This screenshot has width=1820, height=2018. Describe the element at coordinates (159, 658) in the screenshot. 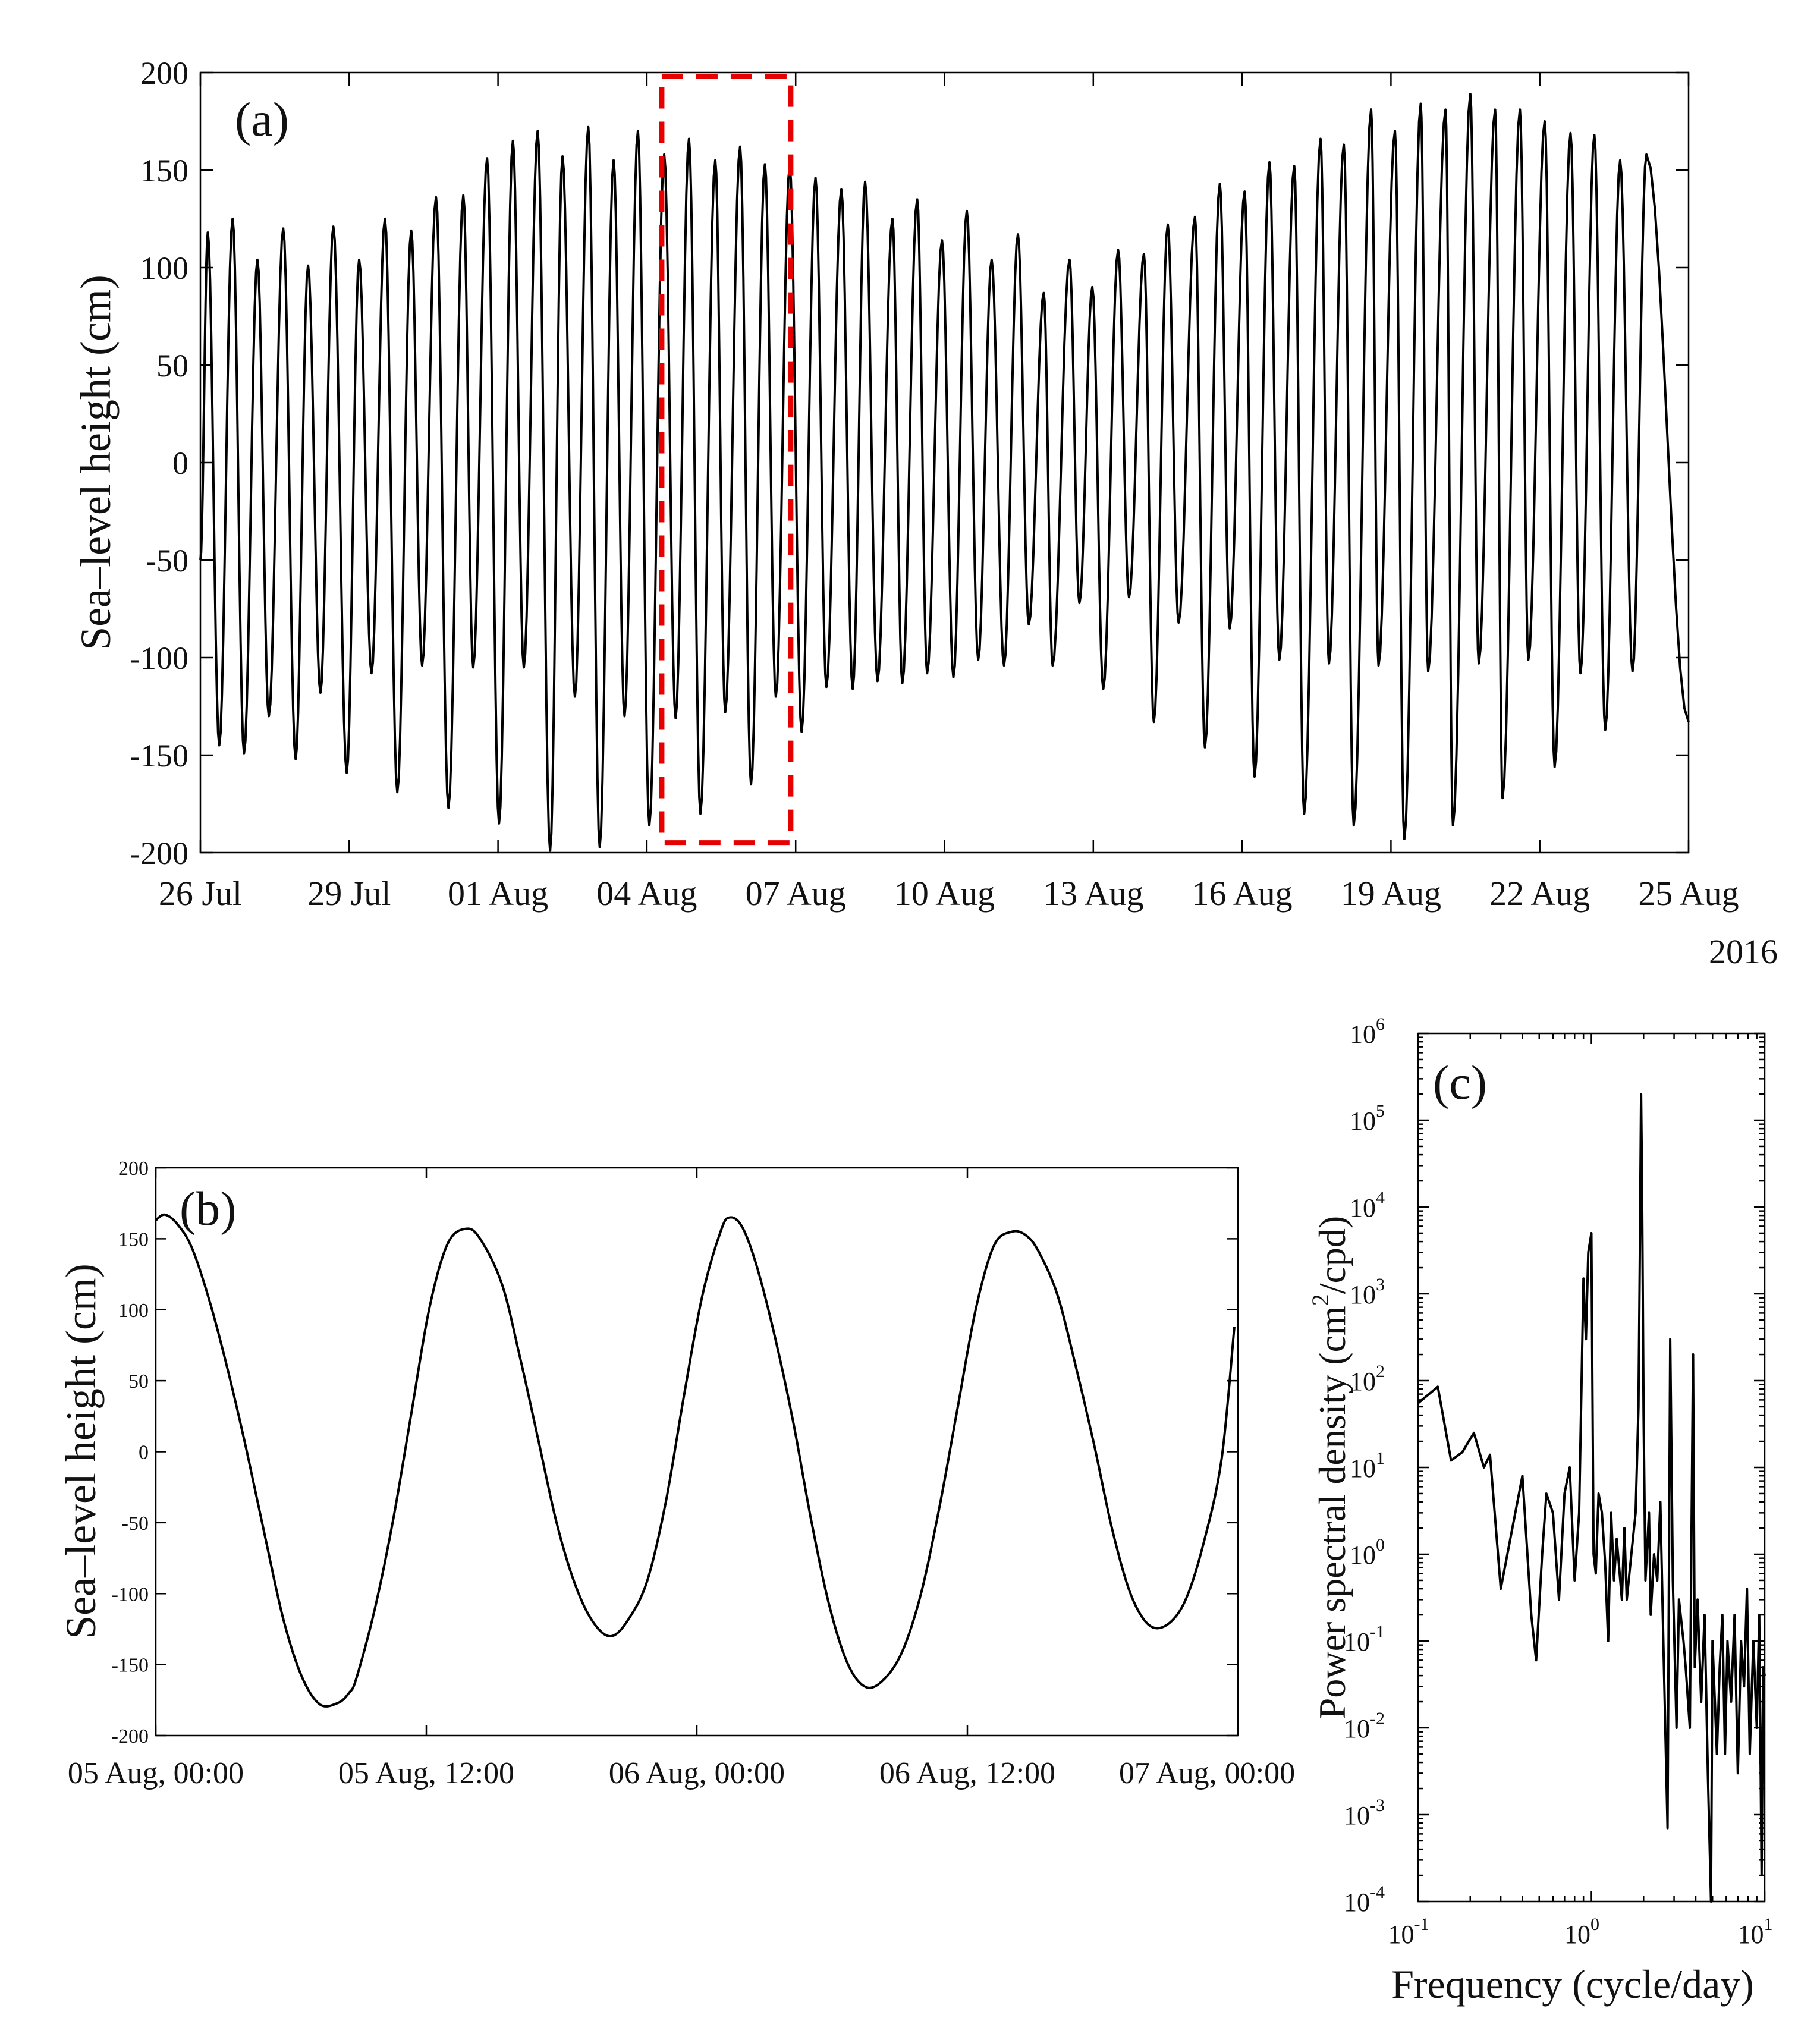

I see `panel-a-y-tick-label: -100` at that location.